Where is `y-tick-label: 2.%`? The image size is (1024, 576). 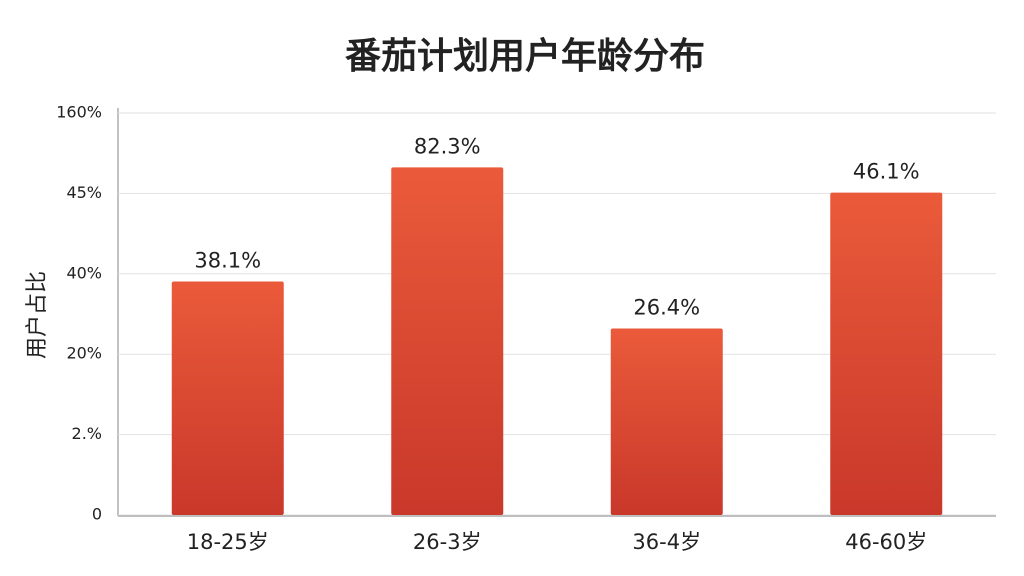
y-tick-label: 2.% is located at coordinates (87, 433).